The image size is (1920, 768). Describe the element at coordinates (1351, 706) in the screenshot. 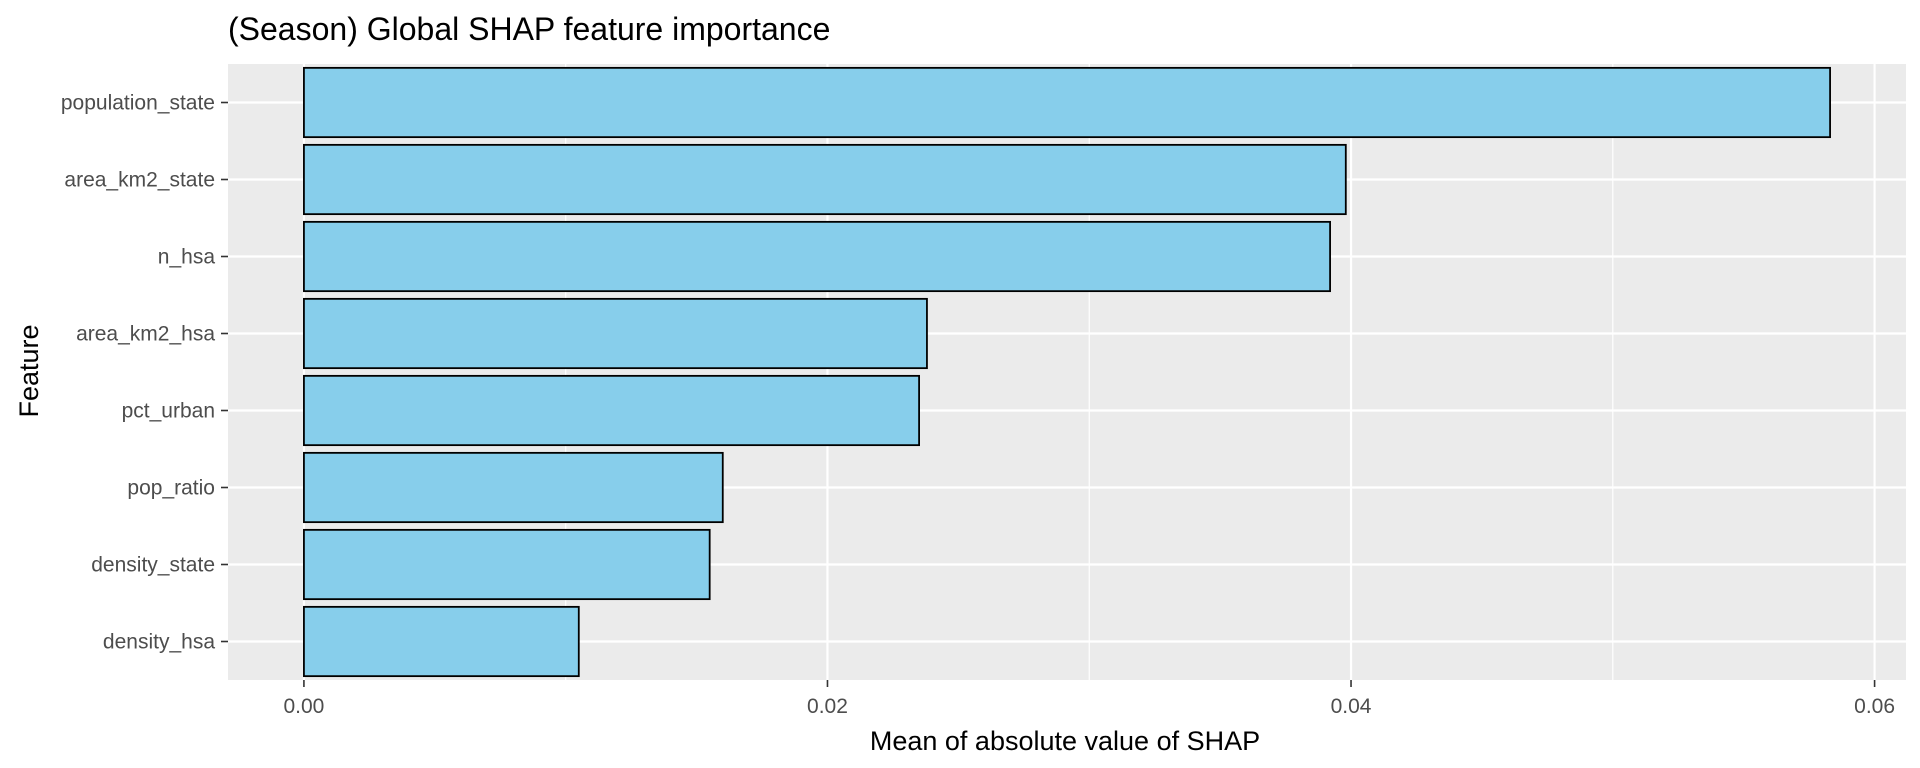

I see `x-tick-label: 0.04` at that location.